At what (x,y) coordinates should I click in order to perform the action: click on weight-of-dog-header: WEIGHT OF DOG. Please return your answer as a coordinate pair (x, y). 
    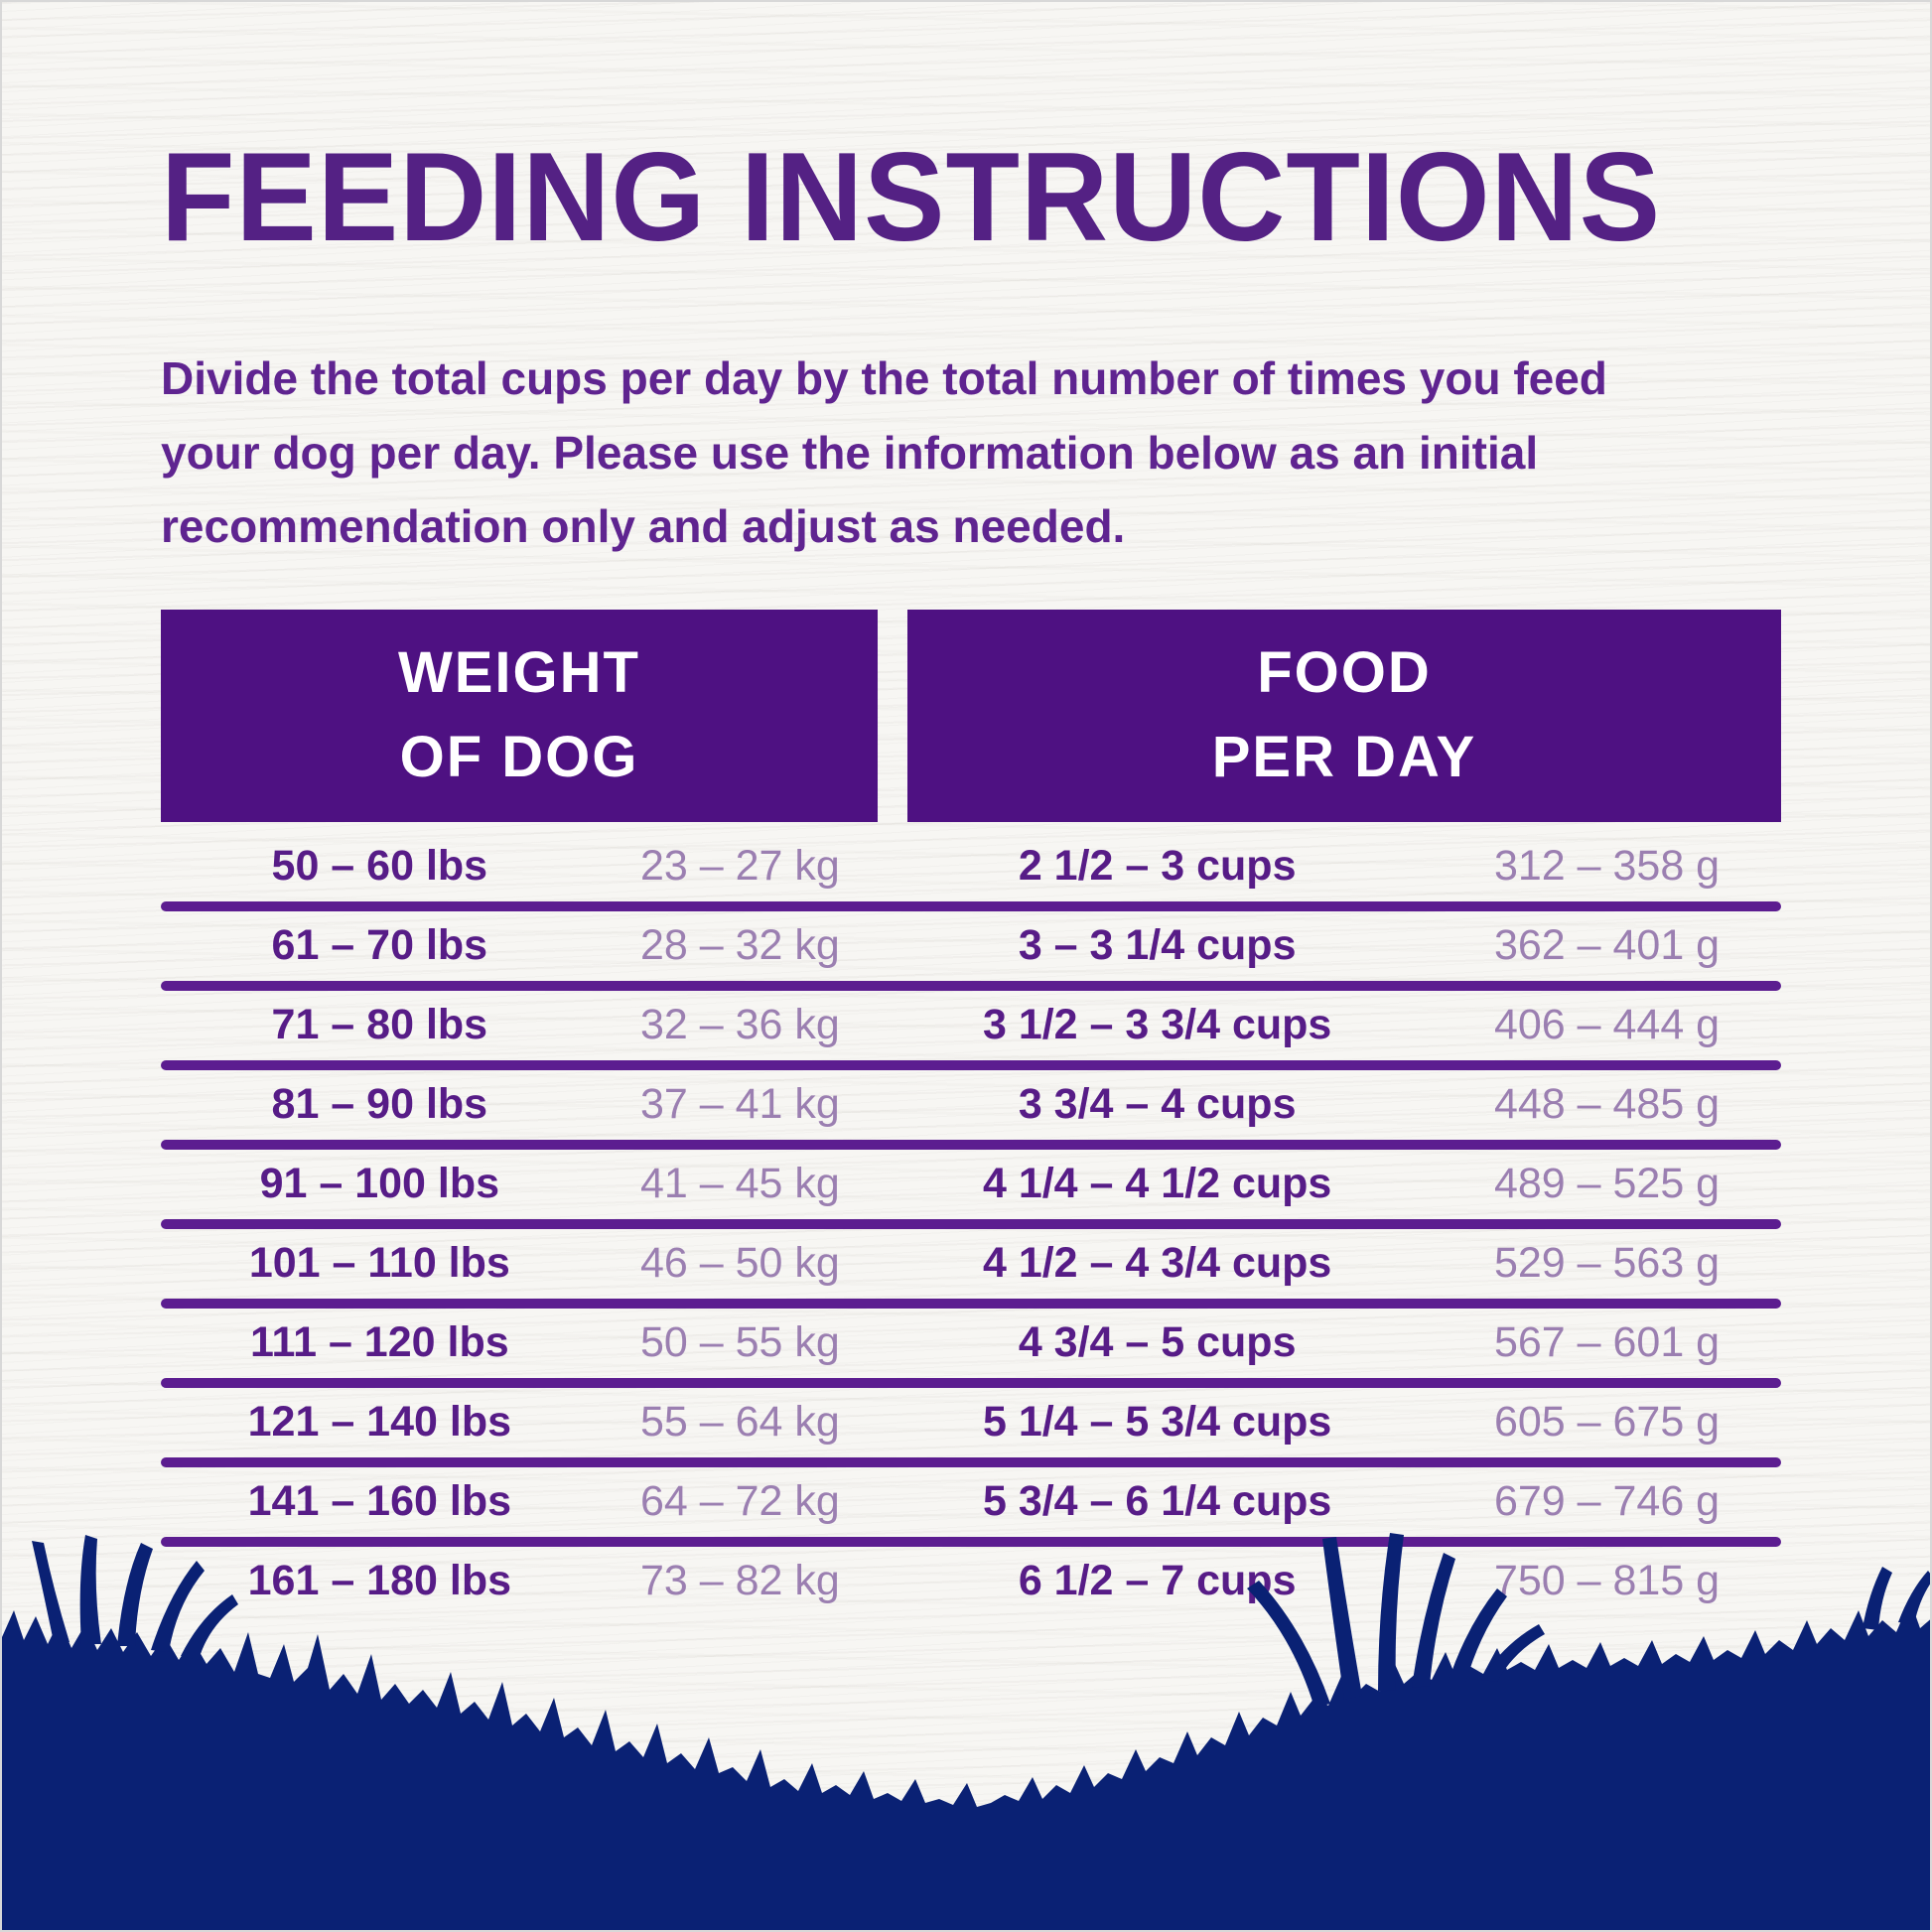
    Looking at the image, I should click on (520, 715).